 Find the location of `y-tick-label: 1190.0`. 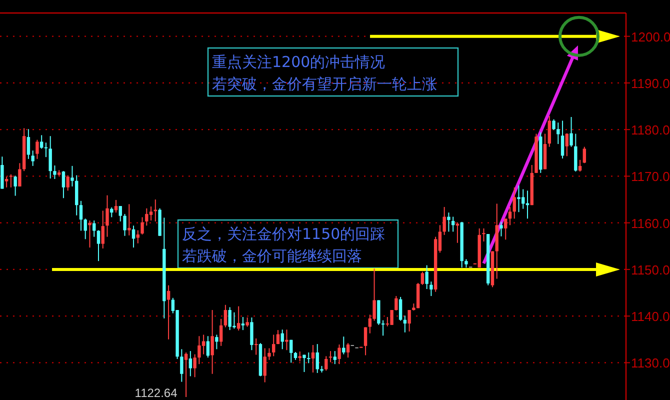

y-tick-label: 1190.0 is located at coordinates (650, 83).